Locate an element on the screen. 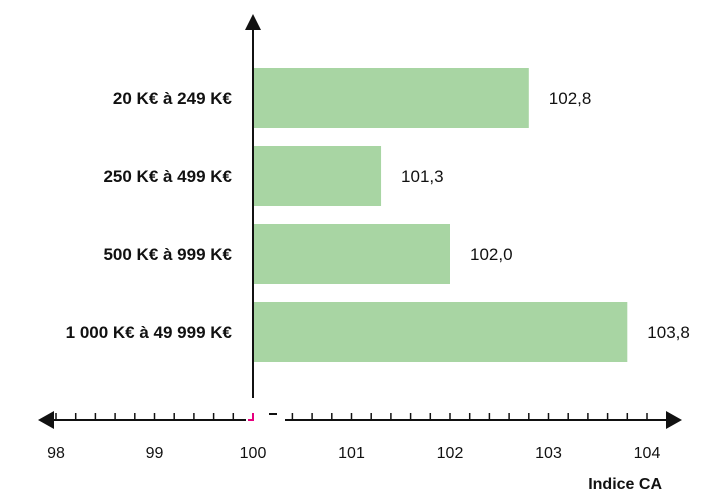  y-axis-arrow is located at coordinates (253, 22).